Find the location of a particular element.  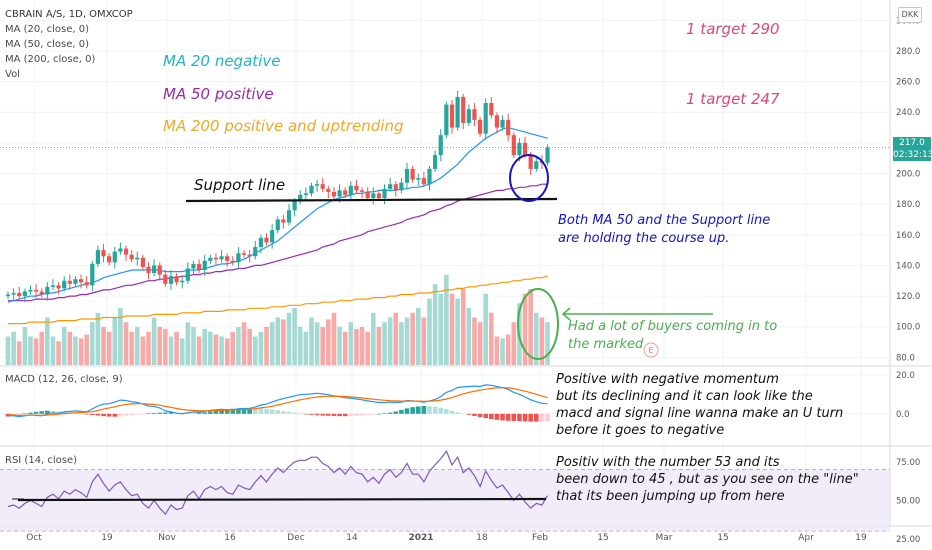

price-tick-label: 280.0 is located at coordinates (908, 52).